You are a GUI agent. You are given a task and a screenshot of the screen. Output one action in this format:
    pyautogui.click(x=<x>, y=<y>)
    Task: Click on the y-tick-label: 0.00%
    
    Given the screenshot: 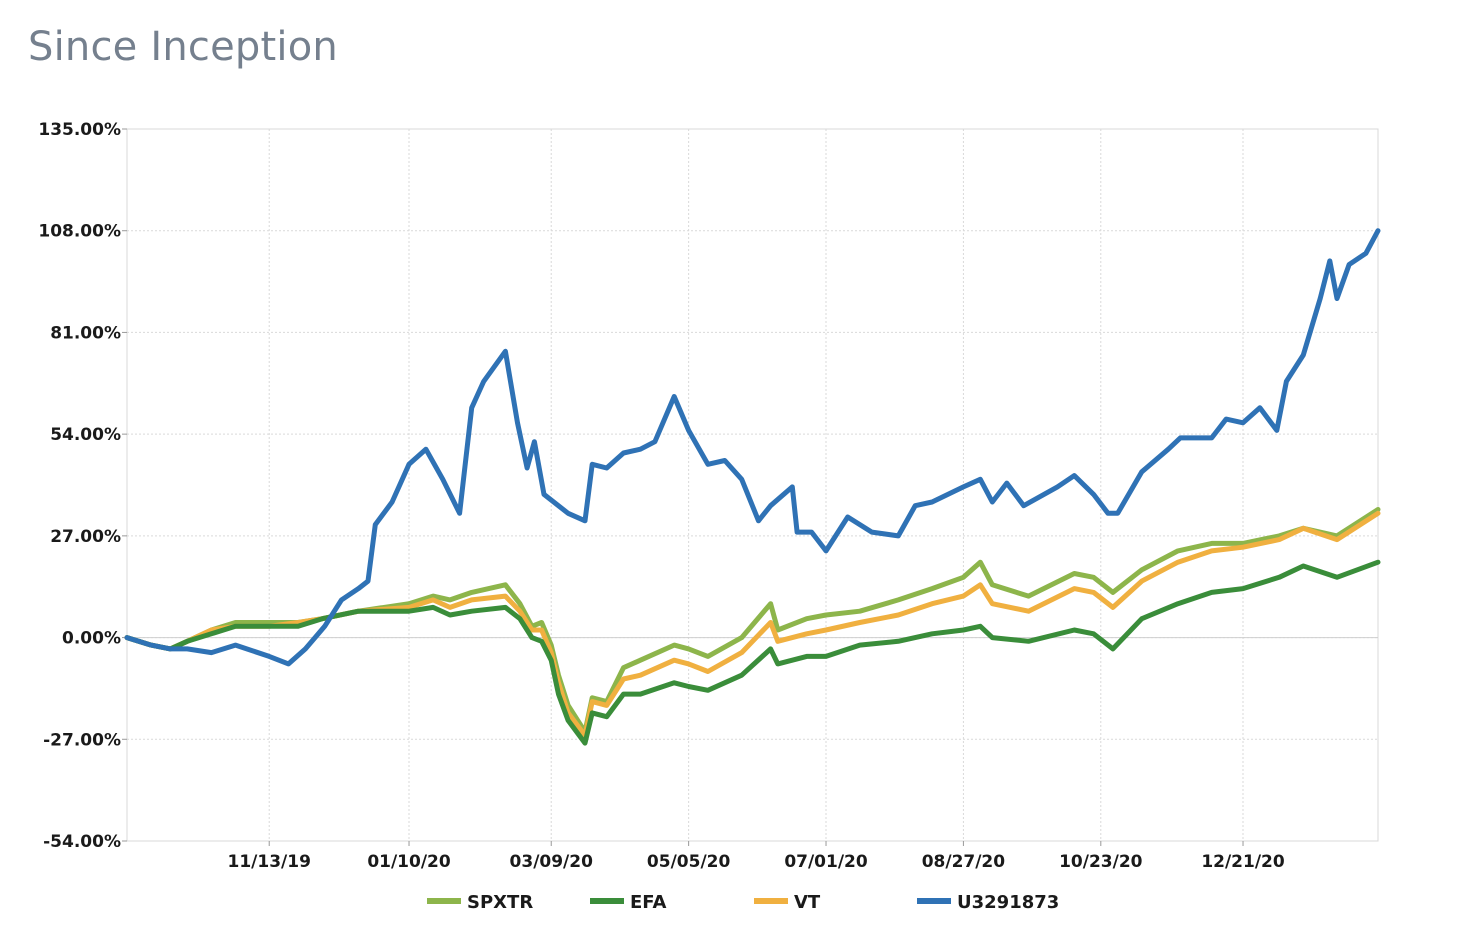 What is the action you would take?
    pyautogui.click(x=91, y=639)
    